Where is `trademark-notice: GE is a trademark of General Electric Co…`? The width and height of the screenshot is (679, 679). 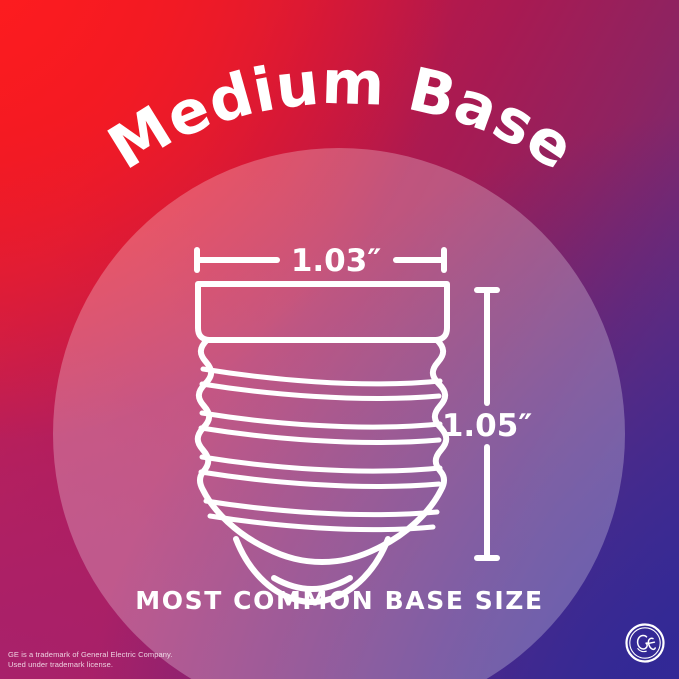 trademark-notice: GE is a trademark of General Electric Co… is located at coordinates (90, 660).